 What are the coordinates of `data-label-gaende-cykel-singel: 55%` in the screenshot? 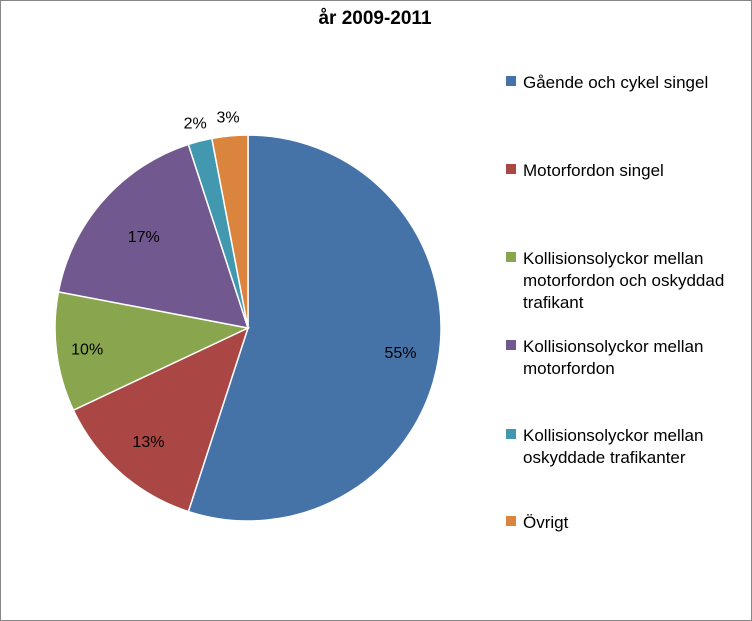 It's located at (400, 353).